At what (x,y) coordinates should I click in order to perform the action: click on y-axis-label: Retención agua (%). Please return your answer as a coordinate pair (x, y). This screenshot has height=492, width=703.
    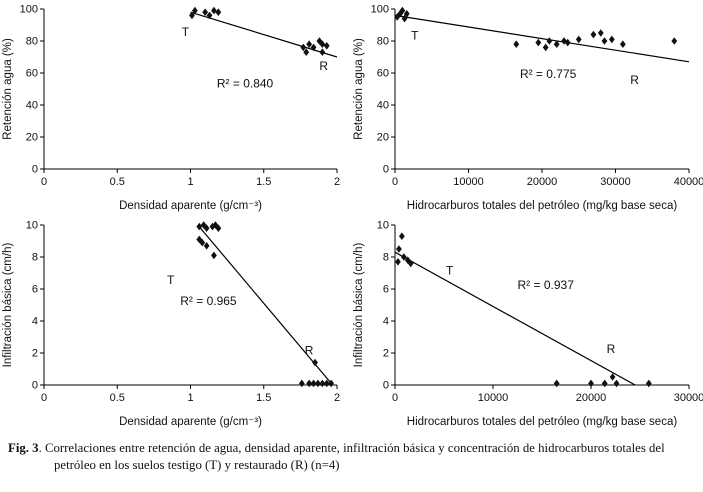
    Looking at the image, I should click on (359, 89).